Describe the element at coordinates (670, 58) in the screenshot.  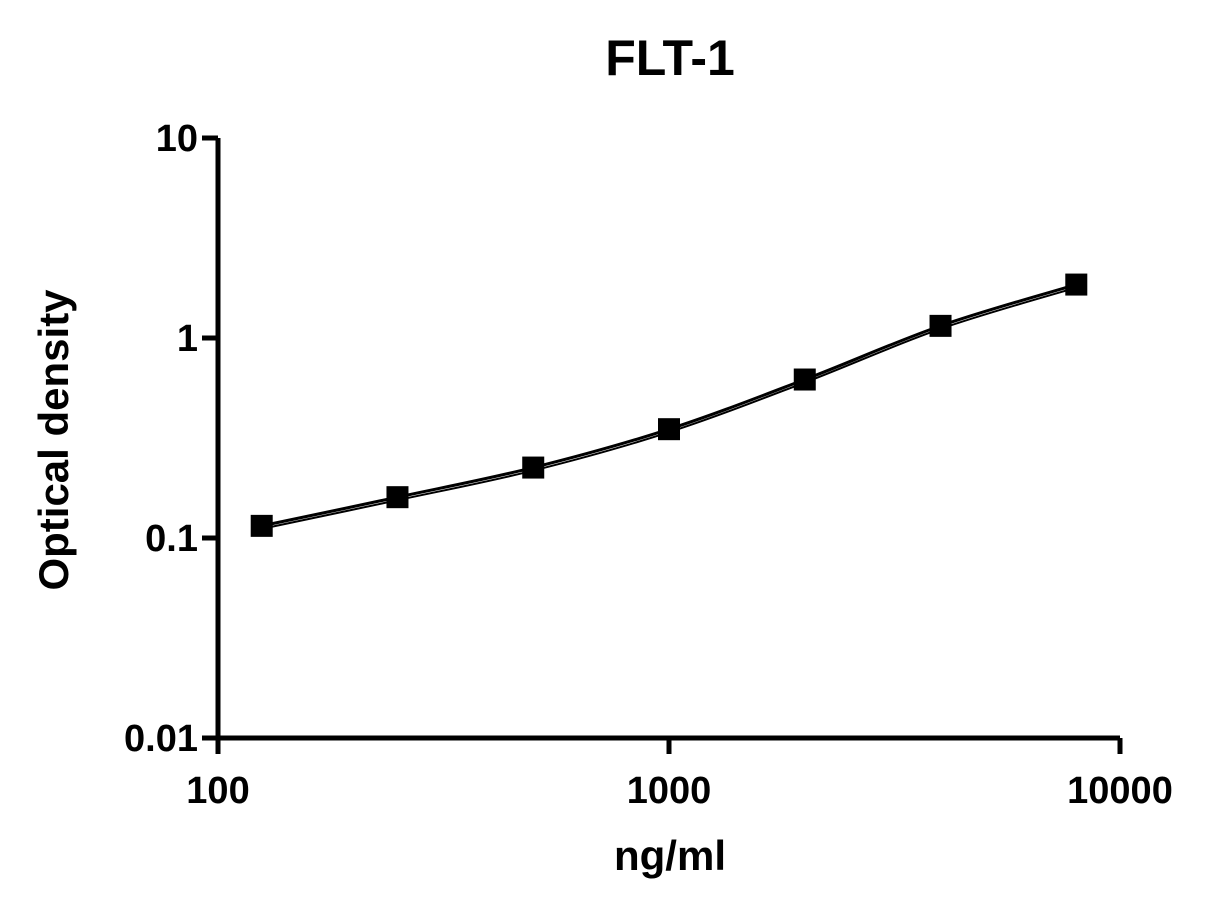
I see `chart-title: FLT-1` at that location.